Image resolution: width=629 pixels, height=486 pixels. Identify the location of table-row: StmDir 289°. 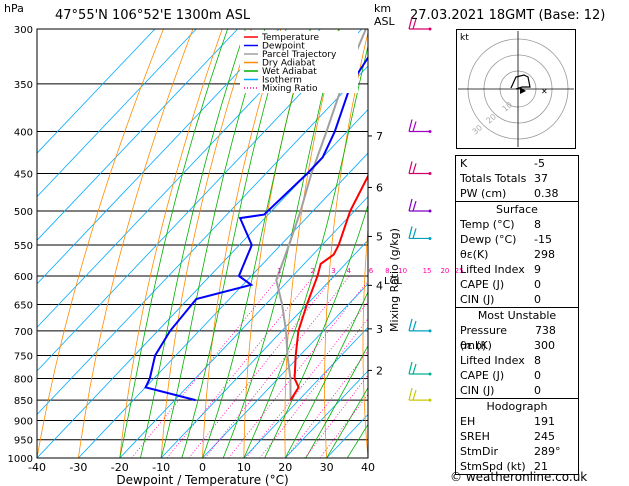
(510, 451).